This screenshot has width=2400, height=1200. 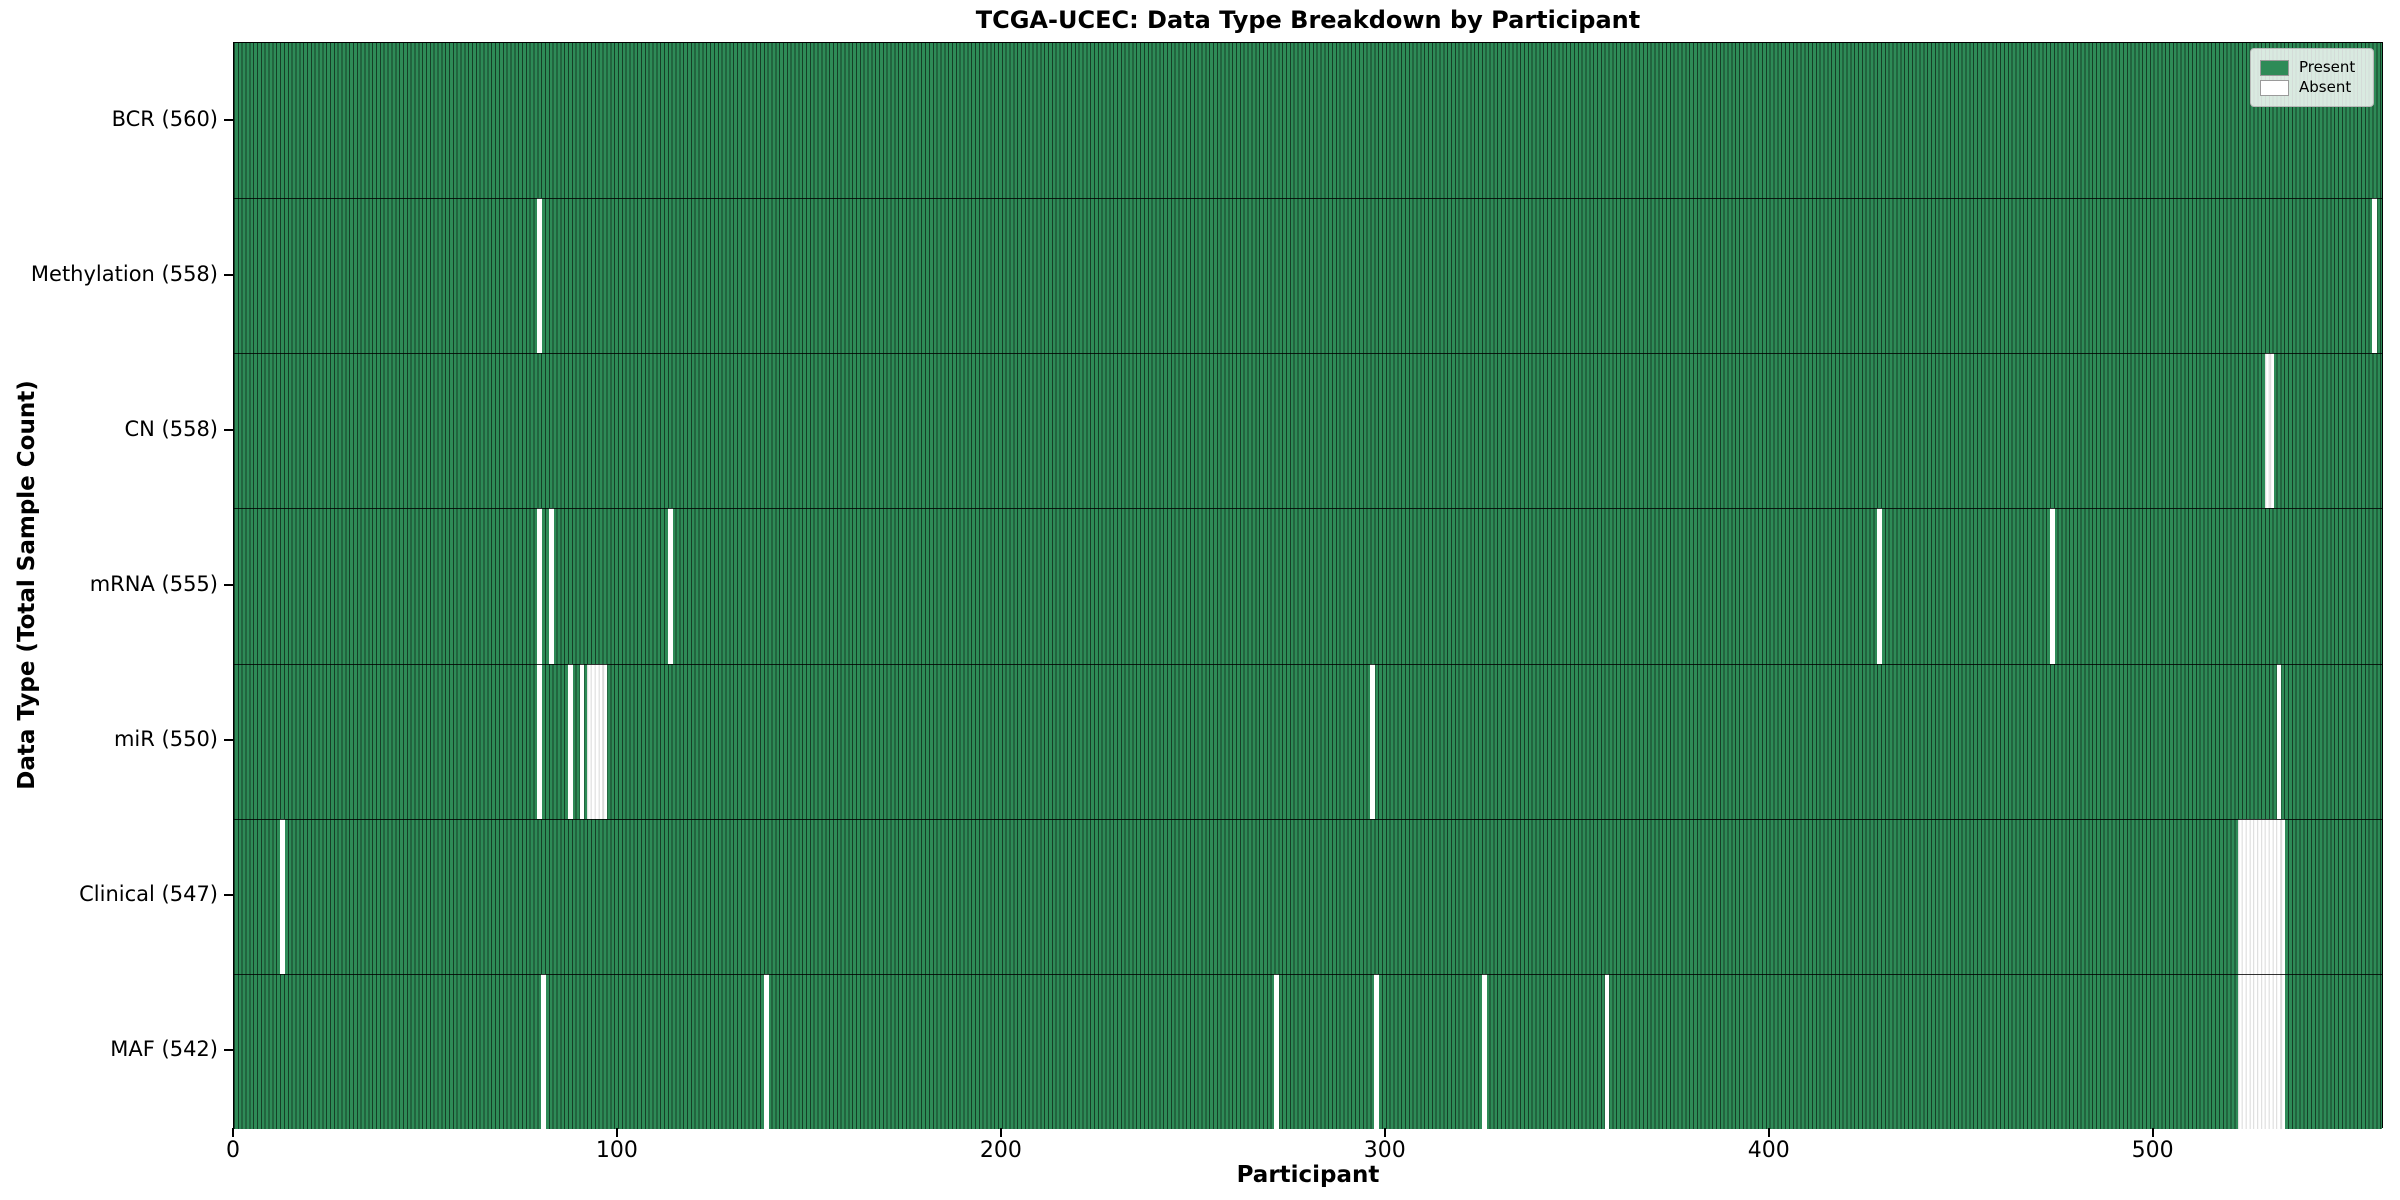 I want to click on heatmap-row-mrna, so click(x=1308, y=586).